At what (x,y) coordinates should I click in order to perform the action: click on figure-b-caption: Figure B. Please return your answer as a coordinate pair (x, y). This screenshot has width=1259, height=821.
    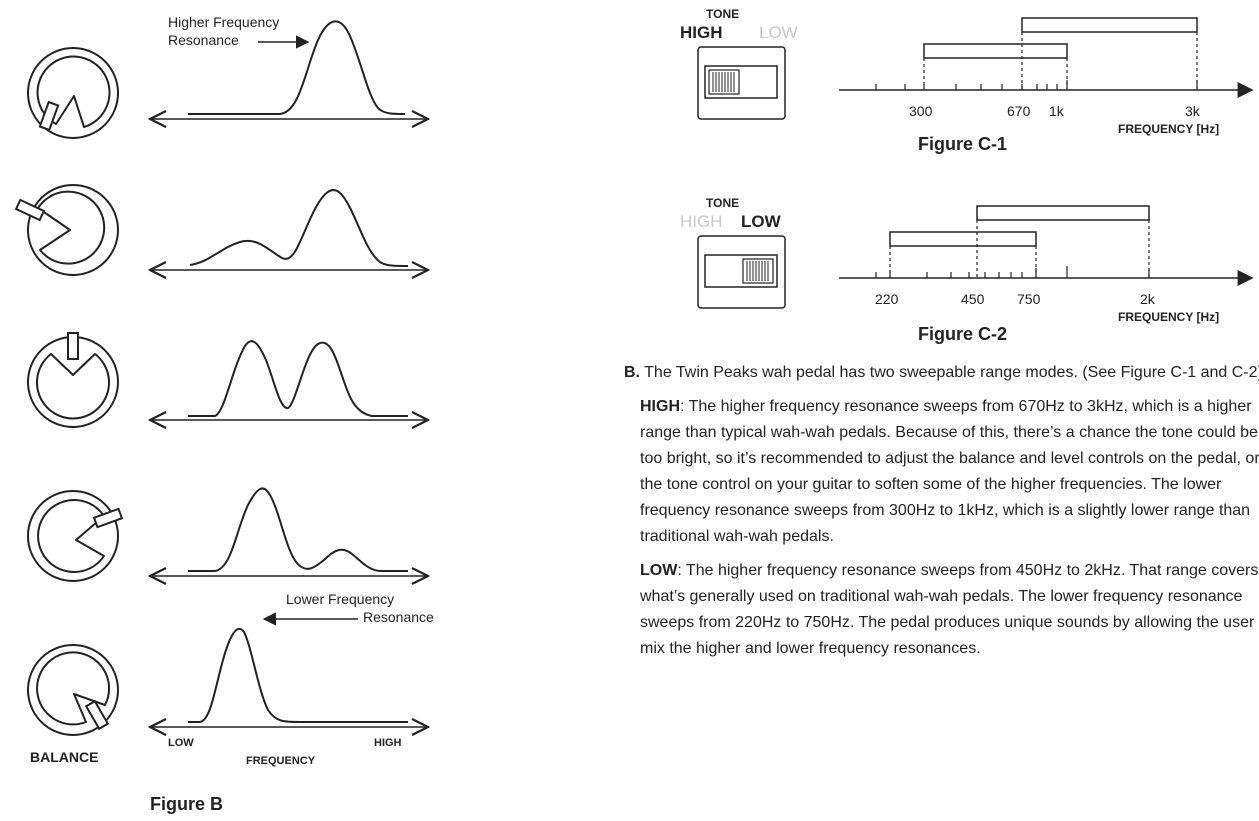
    Looking at the image, I should click on (186, 804).